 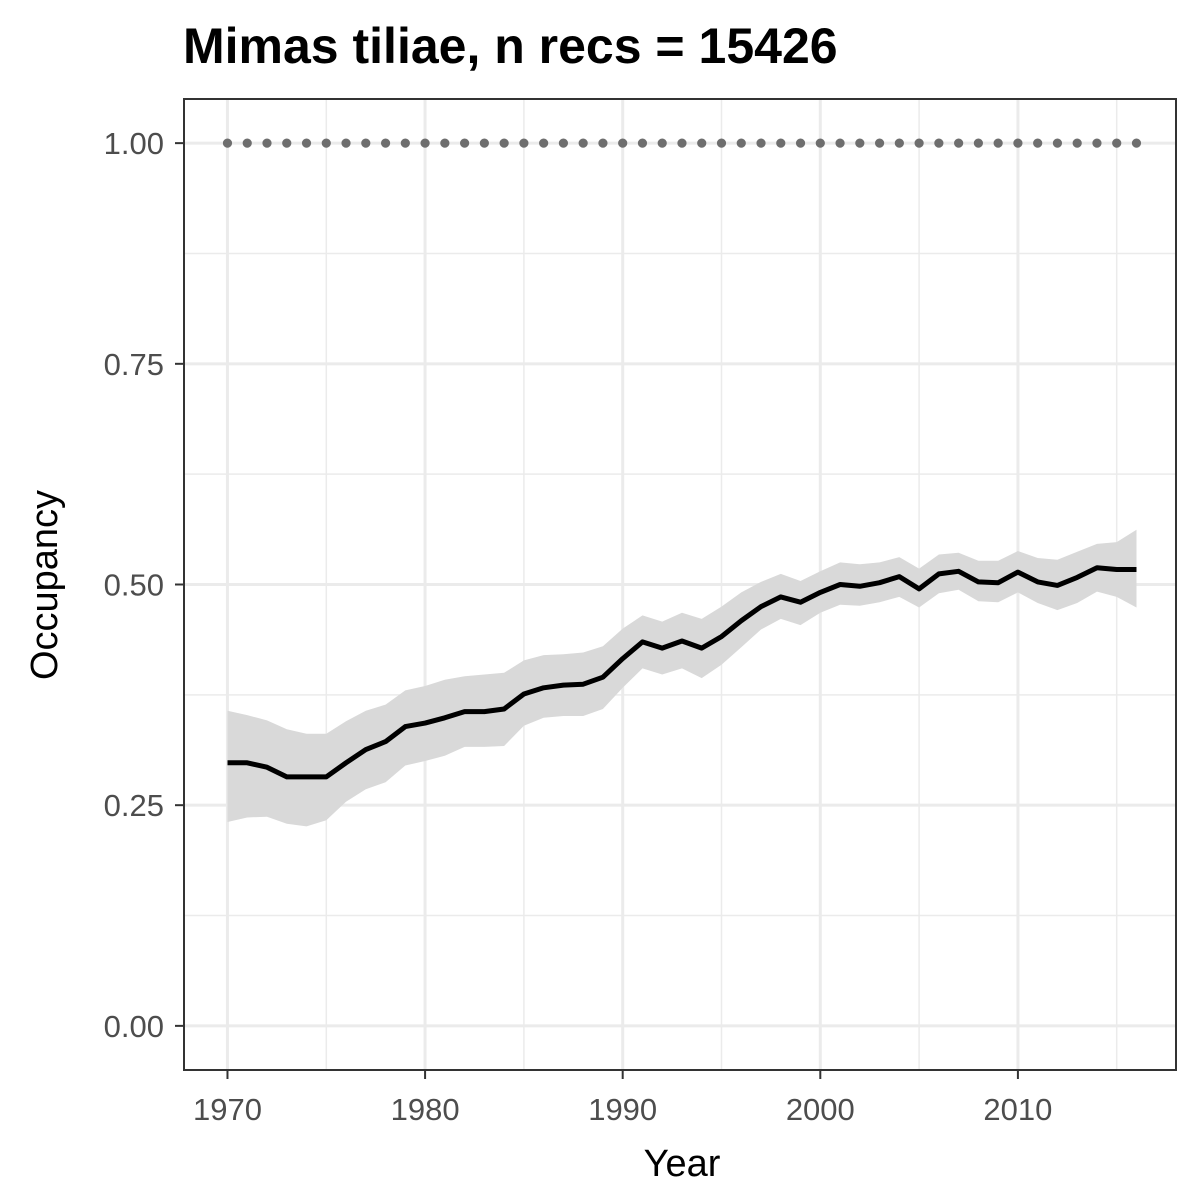 I want to click on x-tick-label: 1980, so click(x=425, y=1109).